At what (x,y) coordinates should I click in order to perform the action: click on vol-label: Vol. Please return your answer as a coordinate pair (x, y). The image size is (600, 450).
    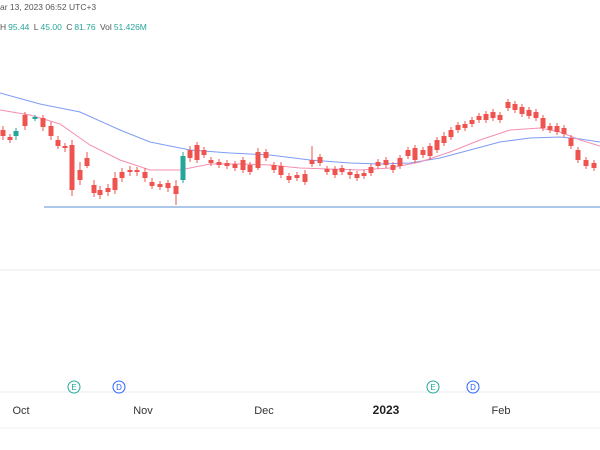
    Looking at the image, I should click on (105, 27).